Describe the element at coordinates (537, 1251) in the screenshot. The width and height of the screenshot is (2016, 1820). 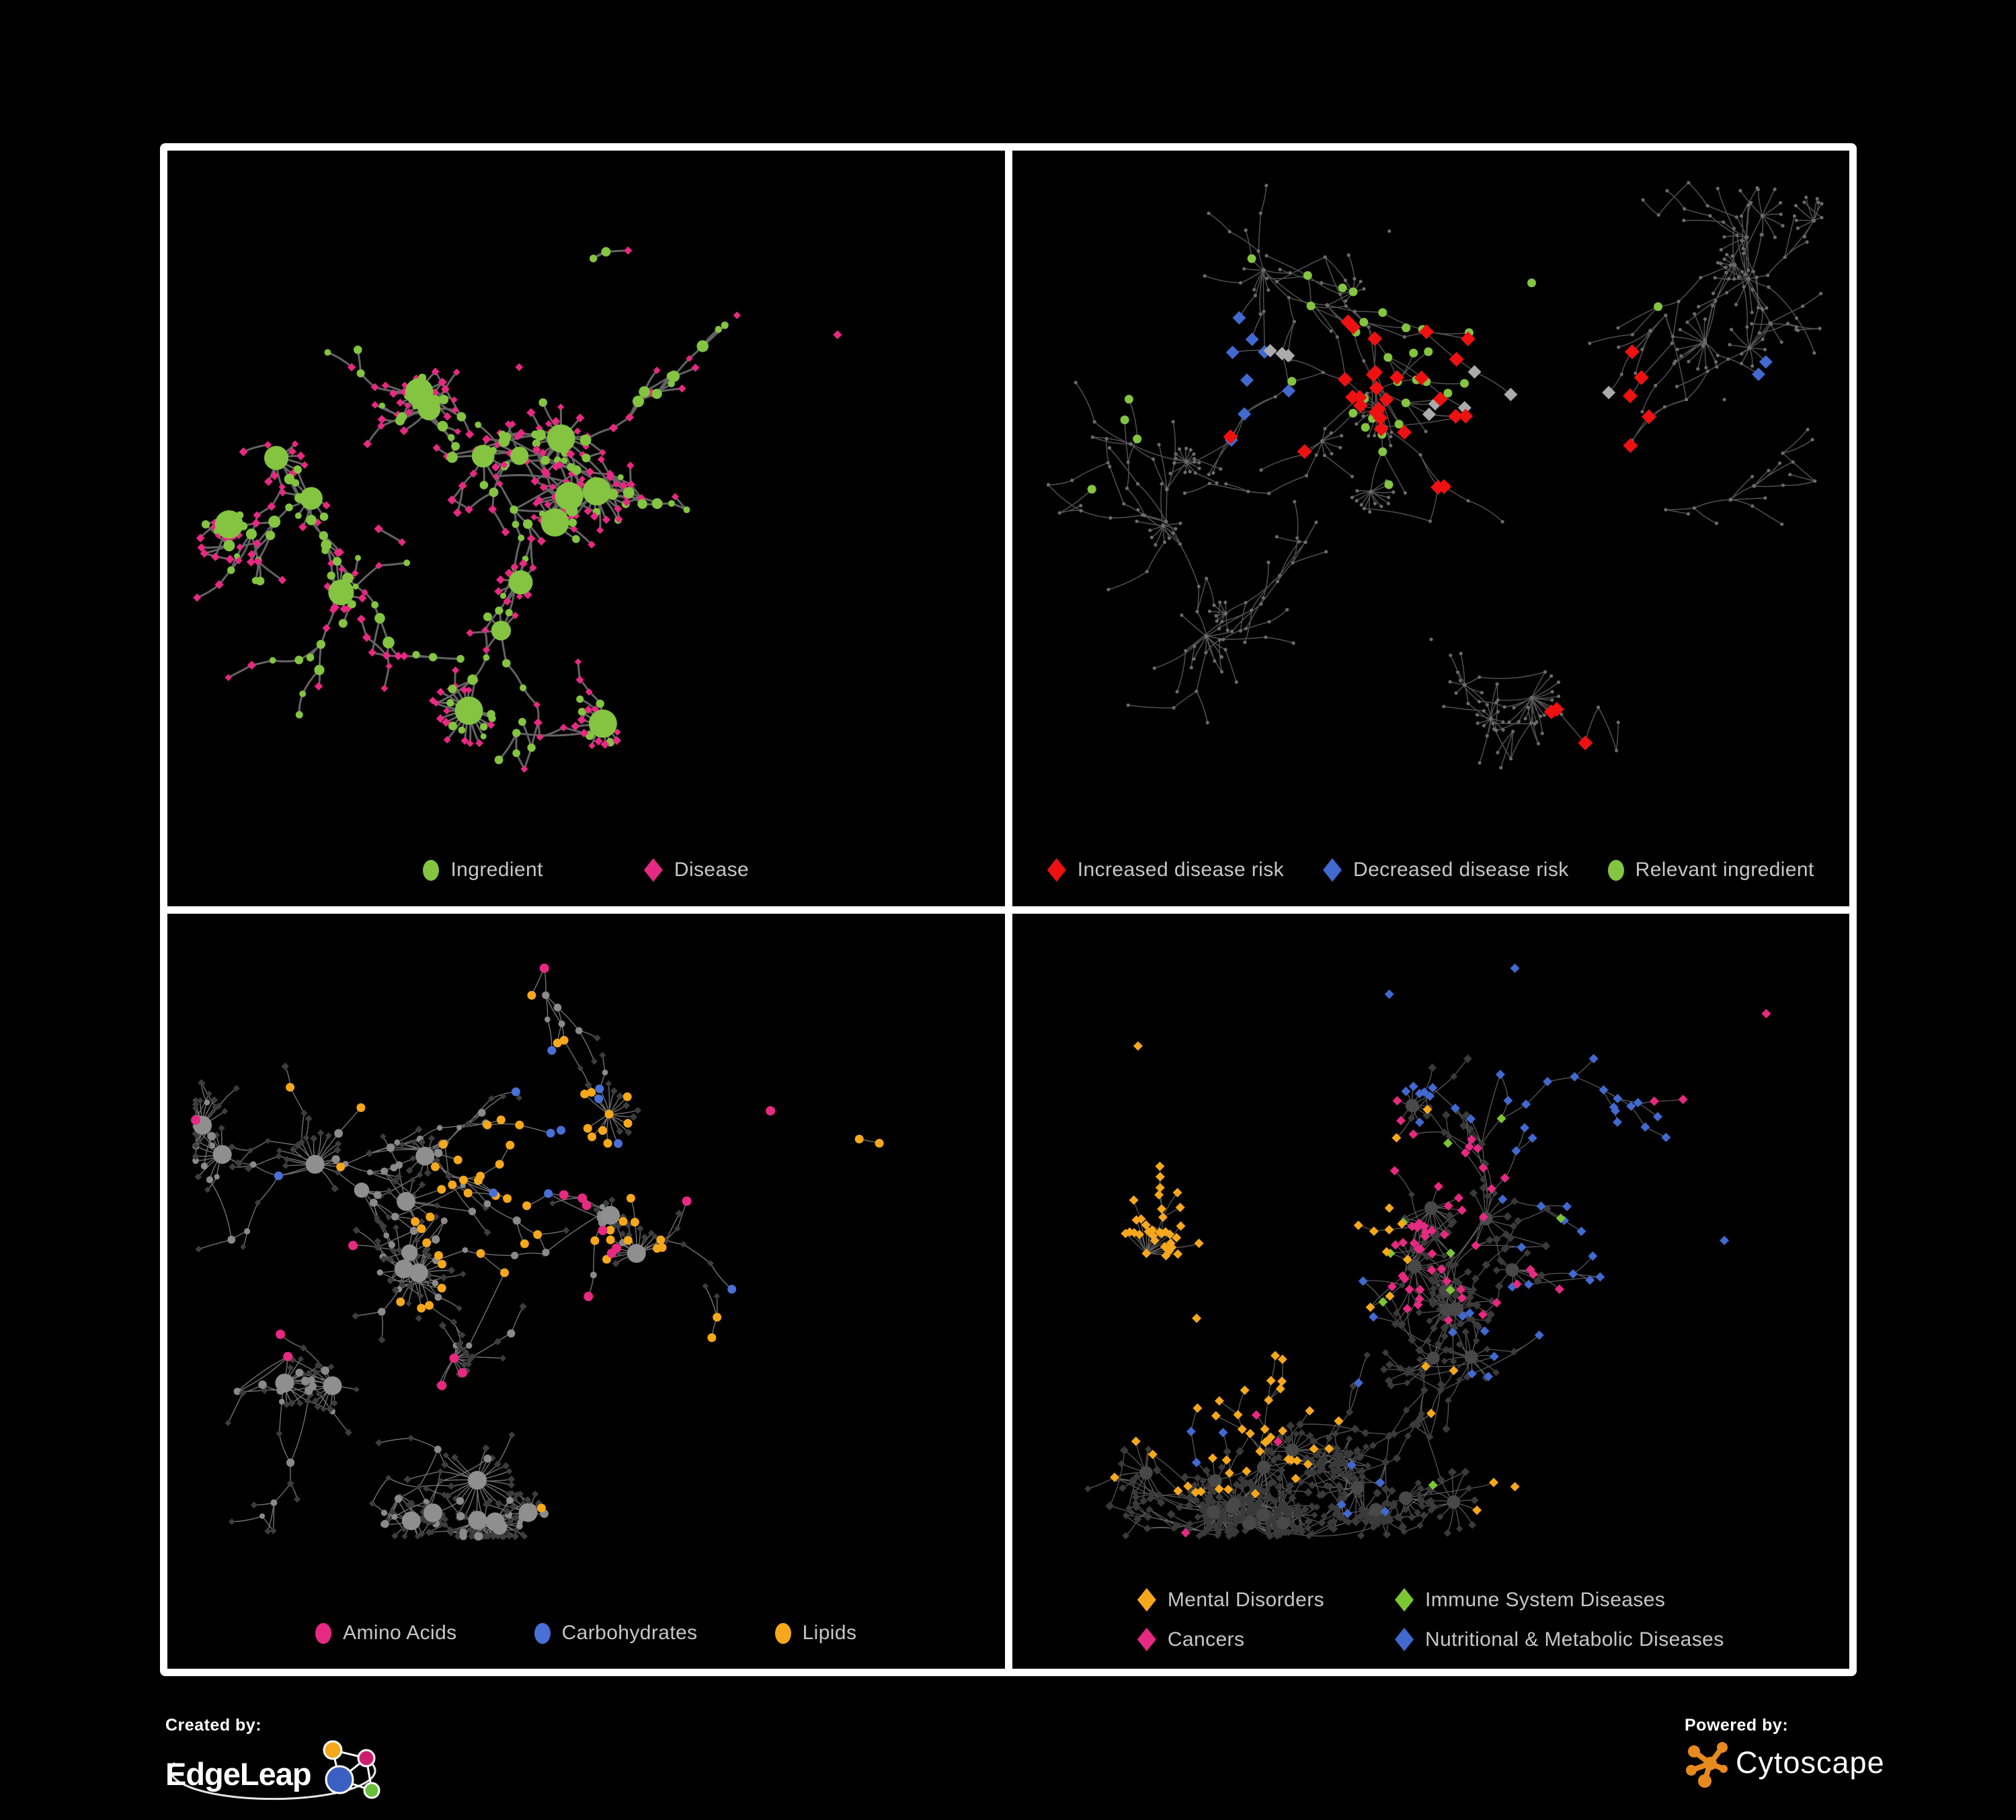
I see `network-graph-nutrient-classes` at that location.